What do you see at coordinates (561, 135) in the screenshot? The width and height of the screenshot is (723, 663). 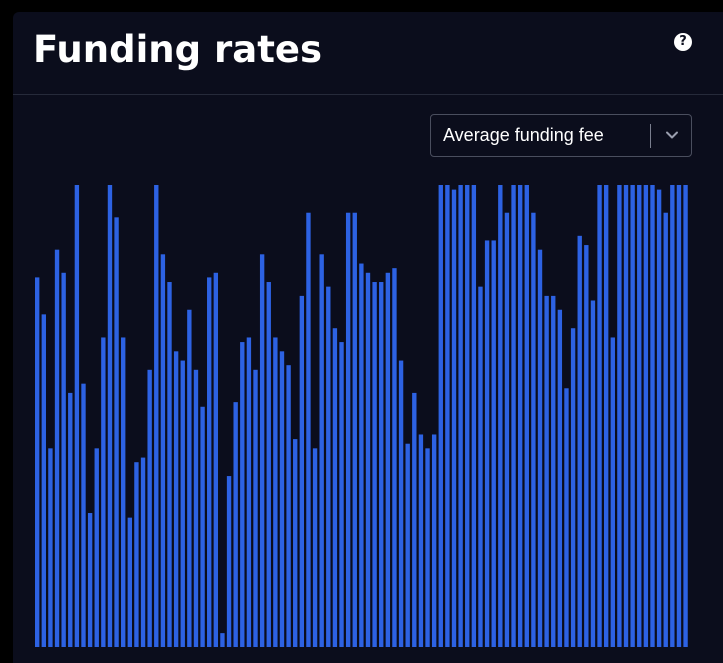 I see `metric-select: Average funding fee` at bounding box center [561, 135].